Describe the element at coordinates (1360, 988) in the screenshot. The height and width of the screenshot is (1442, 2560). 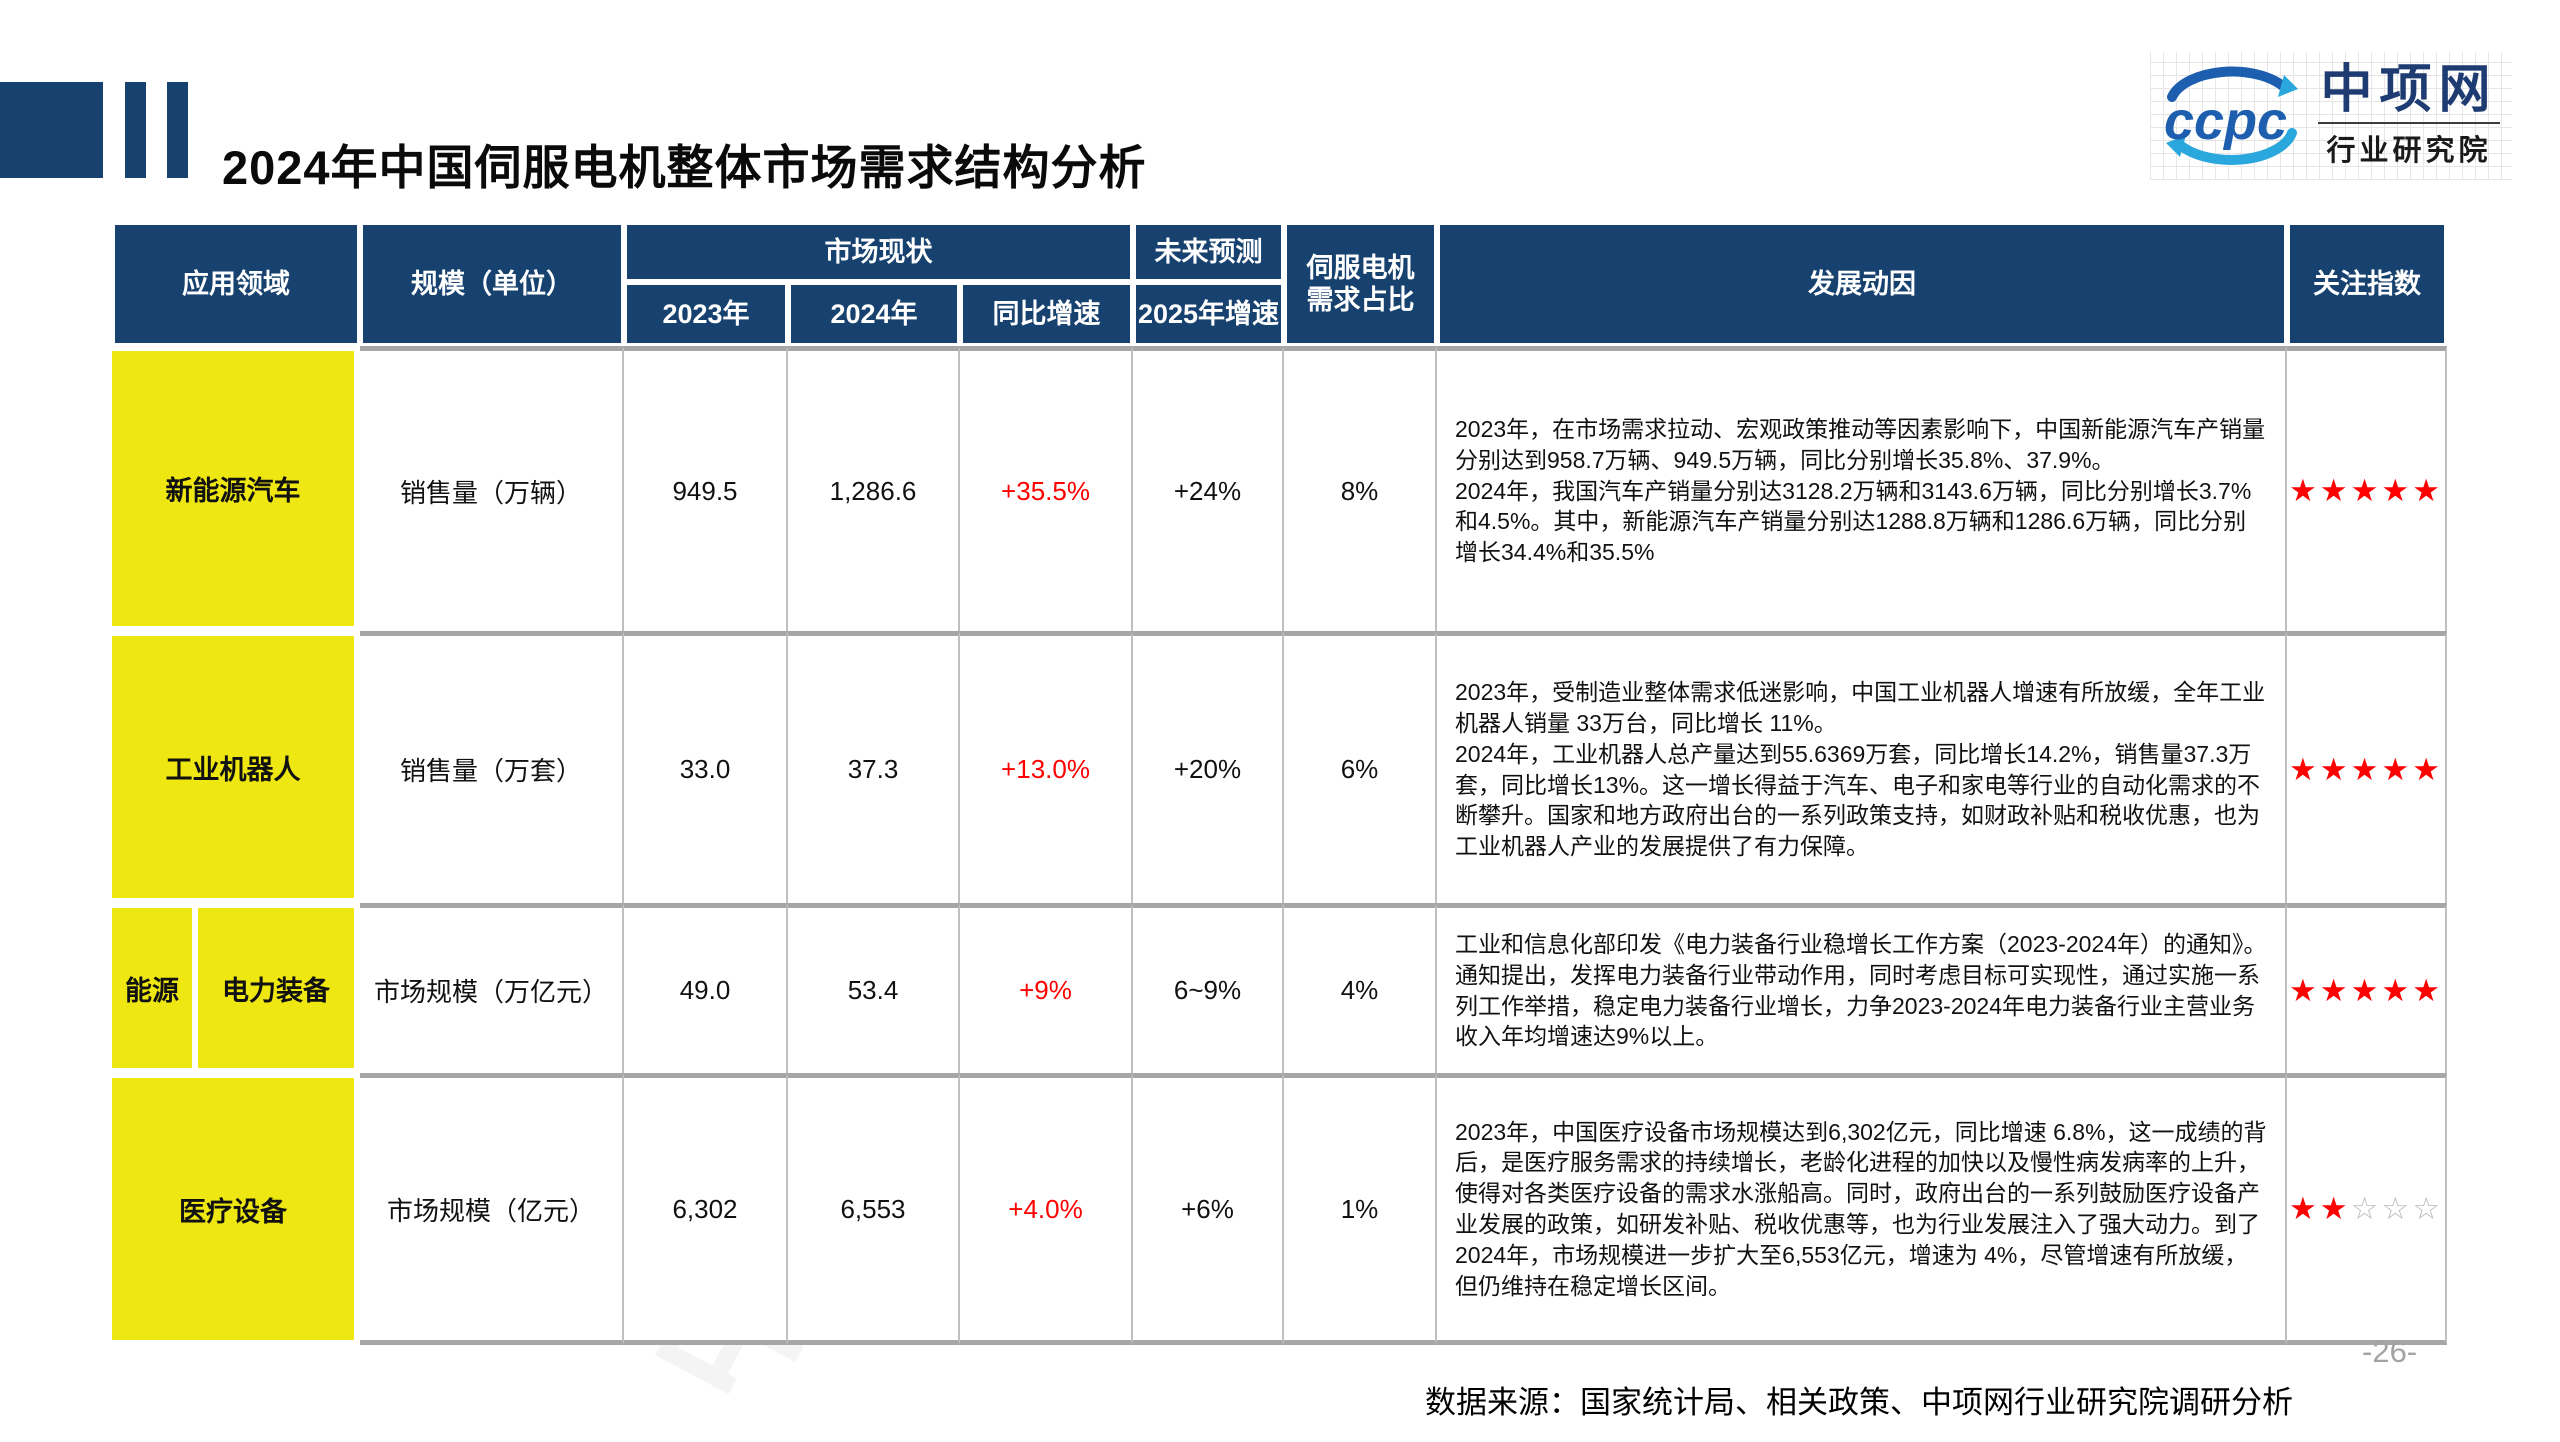
I see `value-servo-share: 4%` at that location.